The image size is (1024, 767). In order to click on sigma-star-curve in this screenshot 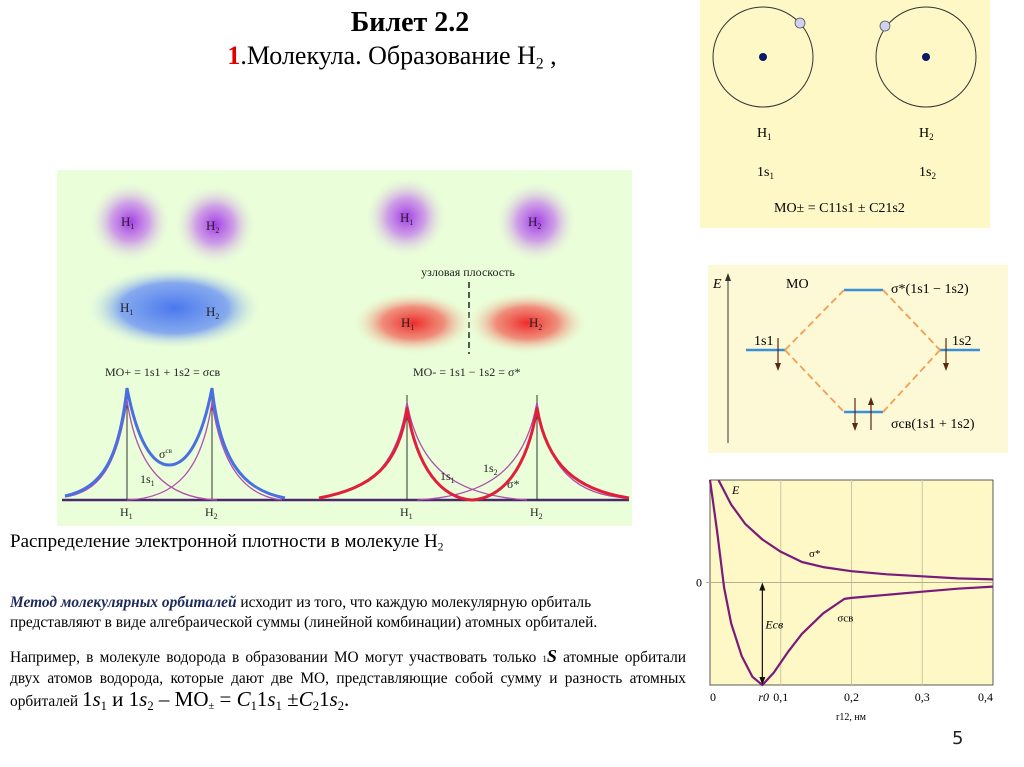, I will do `click(855, 530)`.